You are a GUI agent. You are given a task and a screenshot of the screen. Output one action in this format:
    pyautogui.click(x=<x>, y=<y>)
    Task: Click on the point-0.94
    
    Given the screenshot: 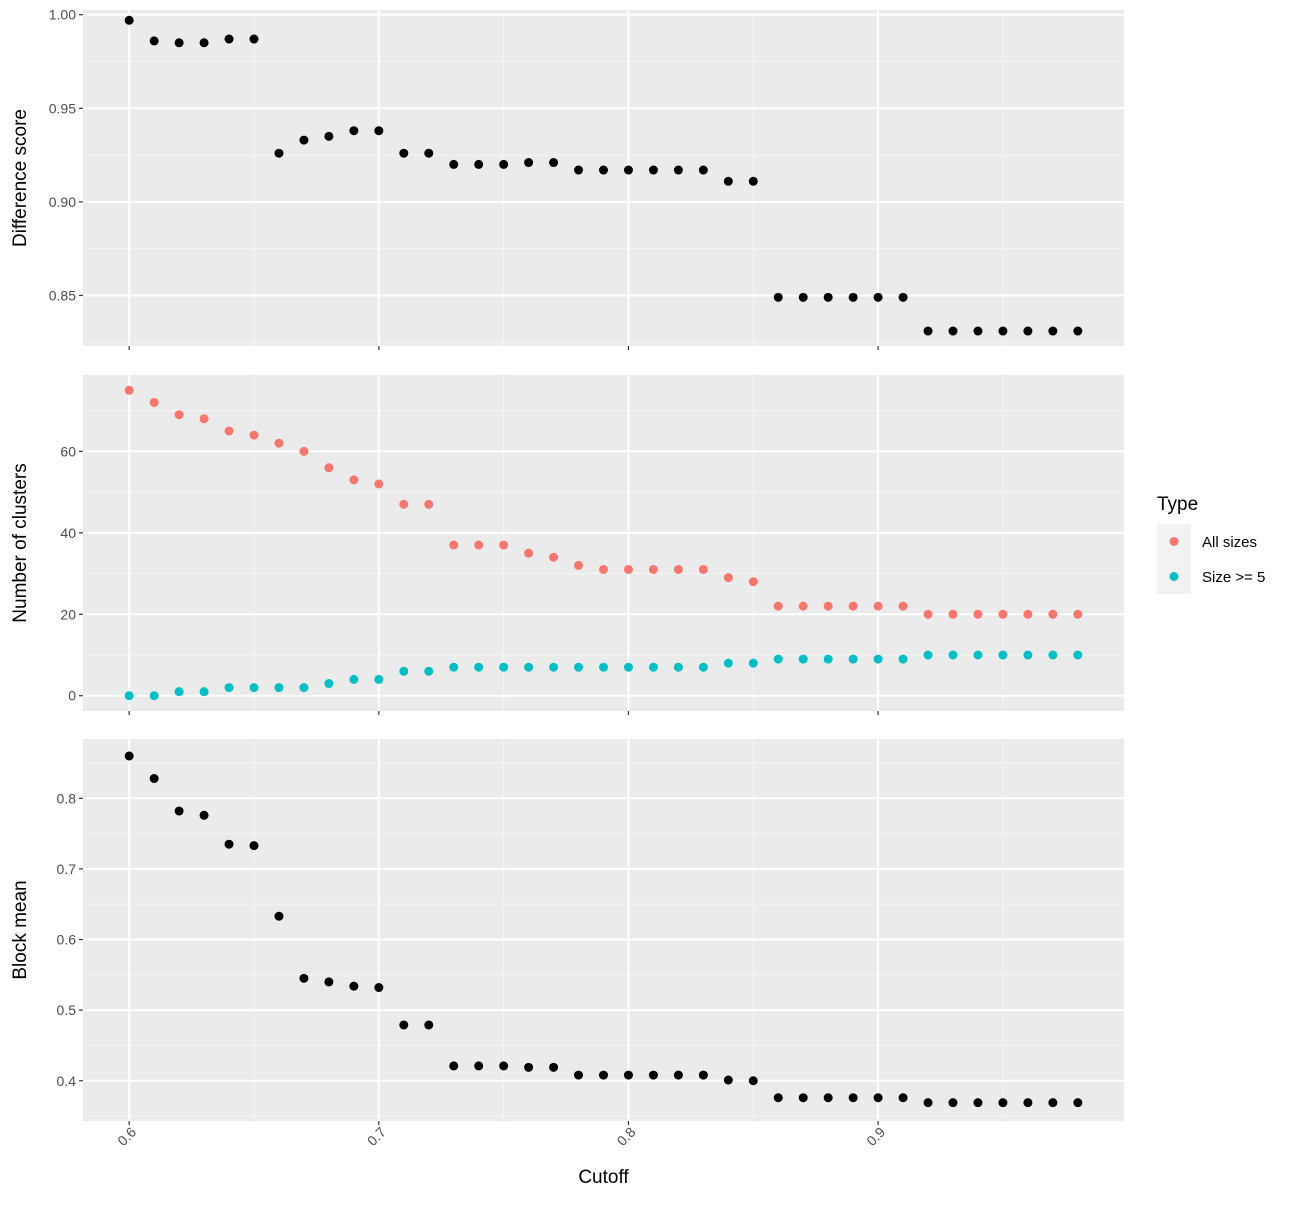 What is the action you would take?
    pyautogui.click(x=978, y=331)
    